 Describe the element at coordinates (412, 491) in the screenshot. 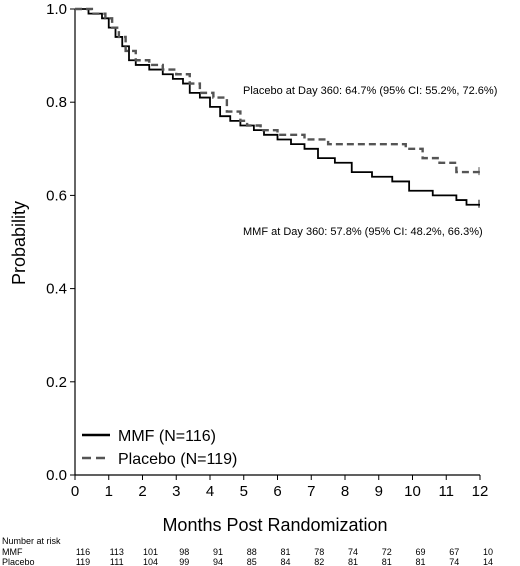

I see `x-tick-label: 10` at that location.